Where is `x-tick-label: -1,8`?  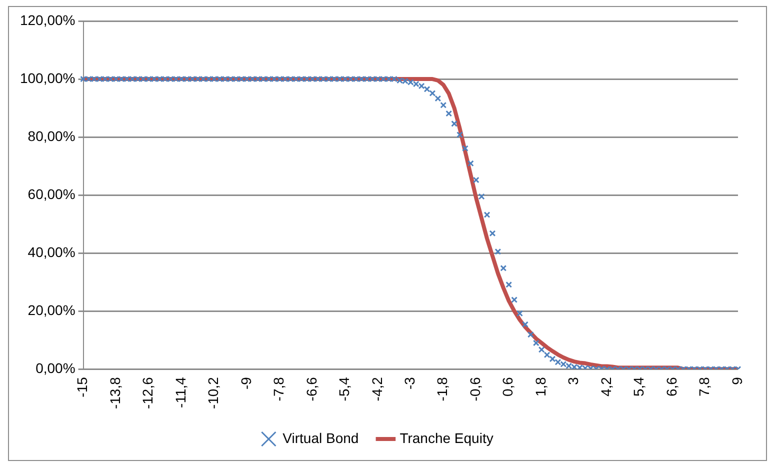
x-tick-label: -1,8 is located at coordinates (442, 389).